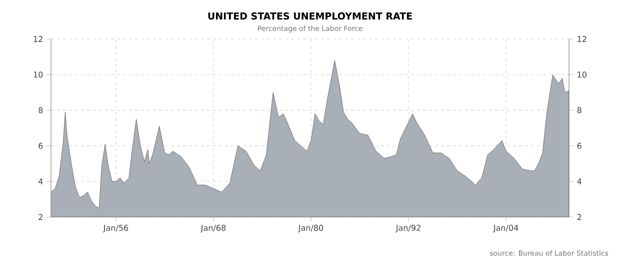 Image resolution: width=620 pixels, height=266 pixels. I want to click on x-tick-label: Jan/80, so click(311, 228).